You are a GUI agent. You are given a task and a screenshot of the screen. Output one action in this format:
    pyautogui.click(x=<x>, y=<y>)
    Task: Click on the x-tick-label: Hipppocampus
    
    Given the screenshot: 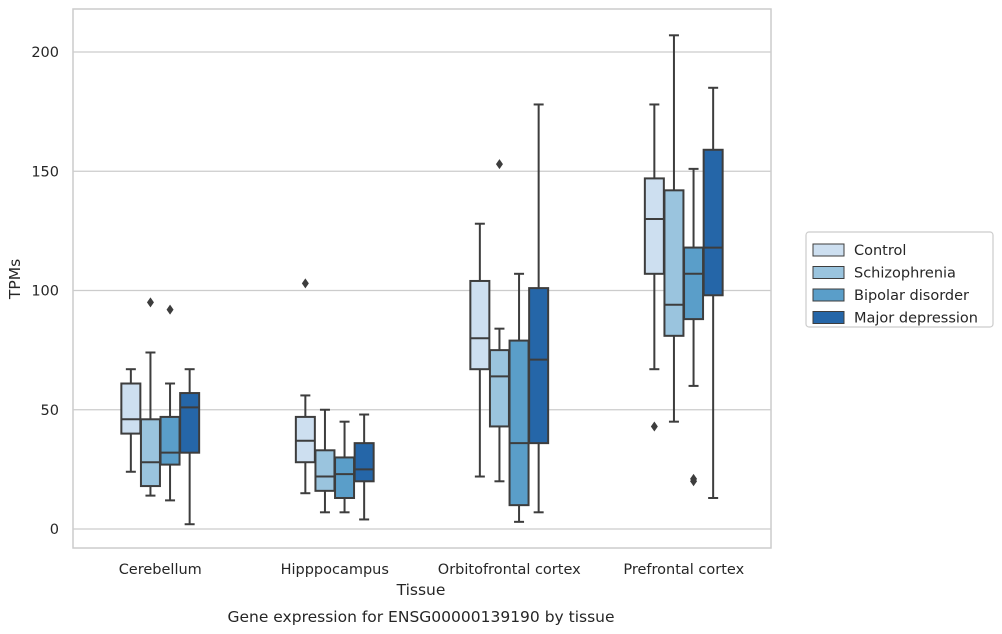 What is the action you would take?
    pyautogui.click(x=335, y=570)
    